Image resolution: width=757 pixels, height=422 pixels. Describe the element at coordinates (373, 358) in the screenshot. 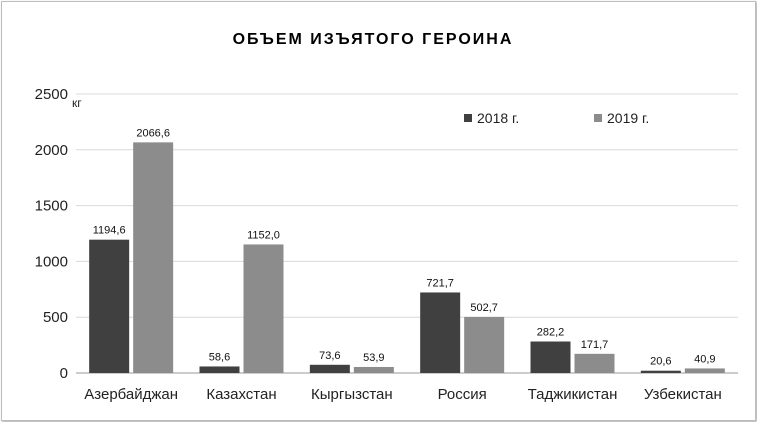

I see `data-label: 53,9` at that location.